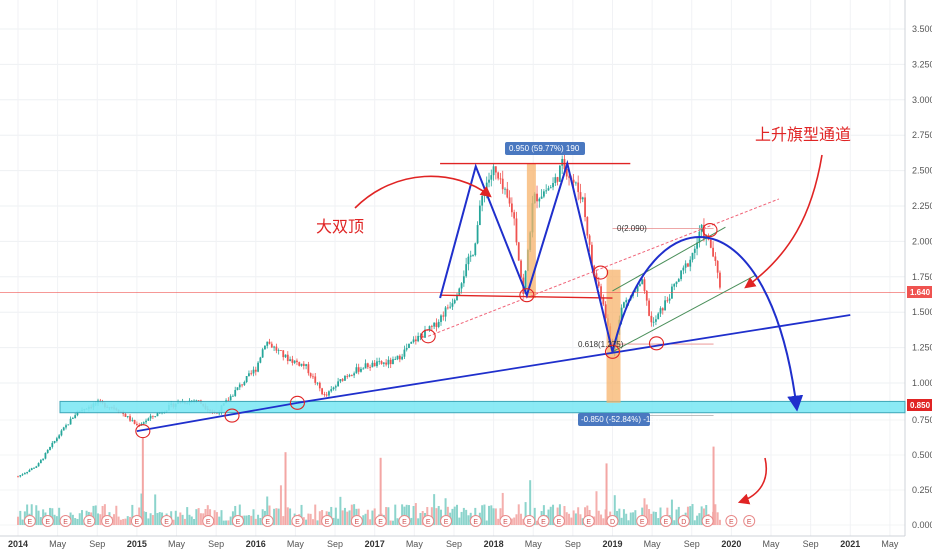 This screenshot has height=550, width=932. I want to click on fall-measure-bar, so click(613, 336).